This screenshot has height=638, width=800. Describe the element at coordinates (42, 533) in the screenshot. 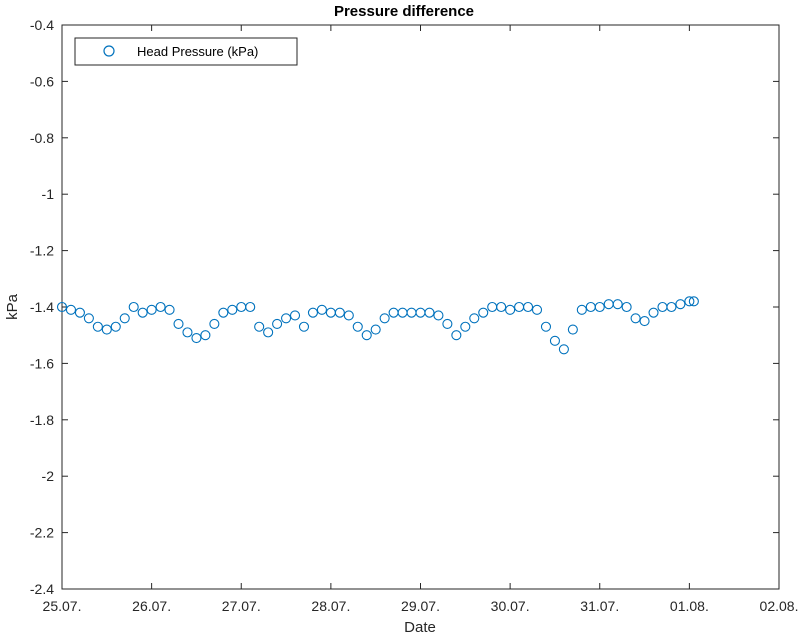

I see `y-tick-label: -2.2` at that location.